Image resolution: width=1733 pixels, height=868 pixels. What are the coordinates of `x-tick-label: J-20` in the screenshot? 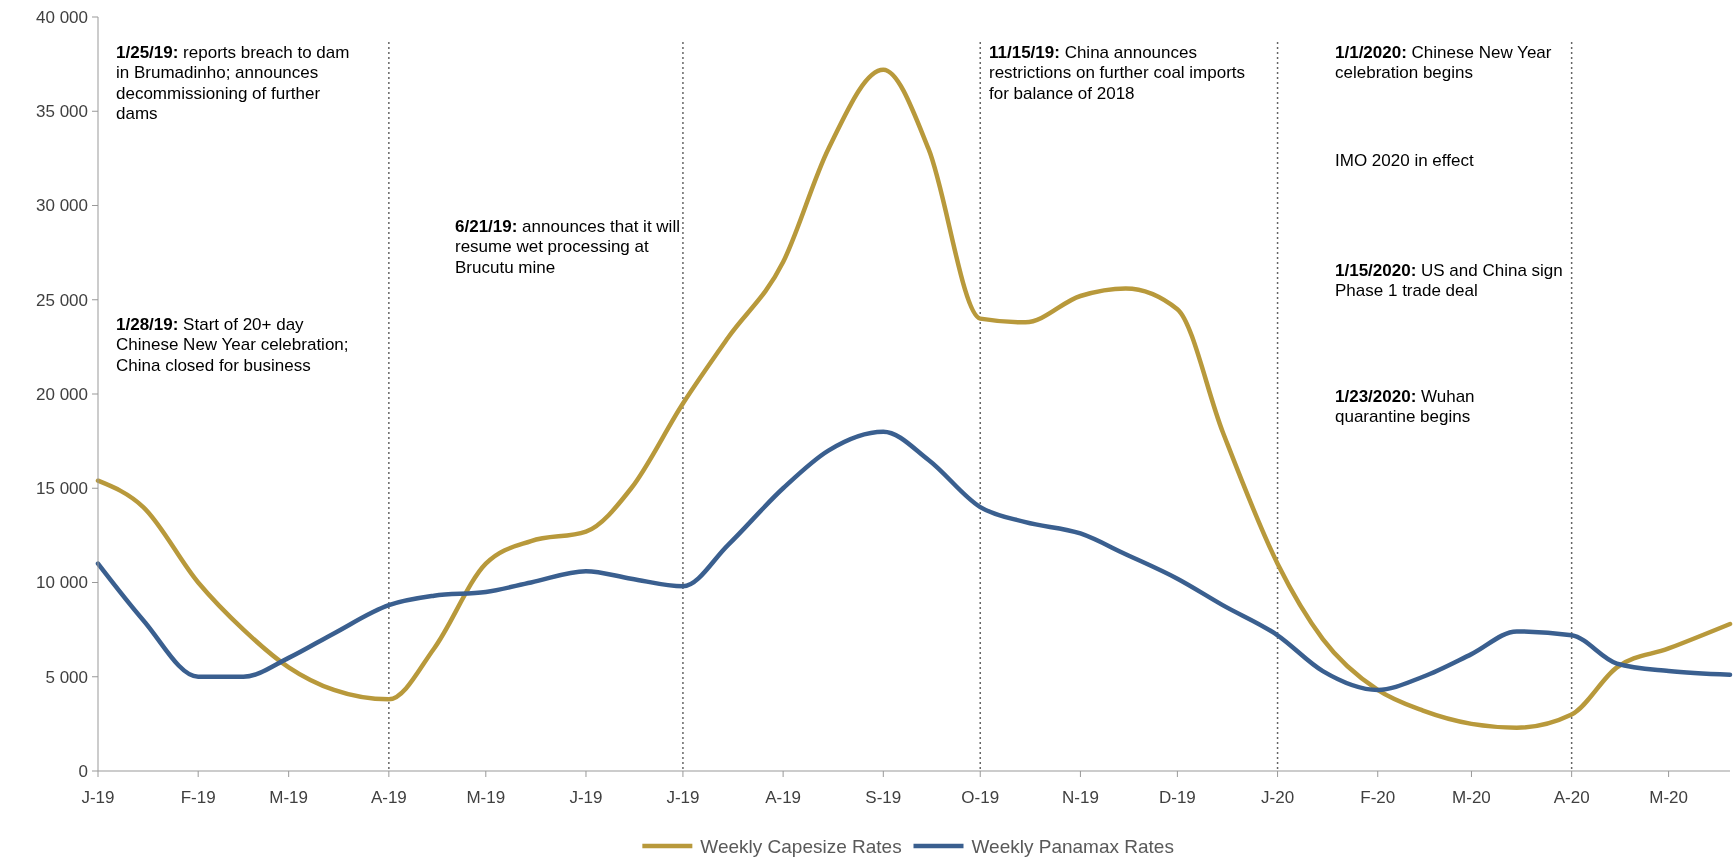 It's located at (1278, 797).